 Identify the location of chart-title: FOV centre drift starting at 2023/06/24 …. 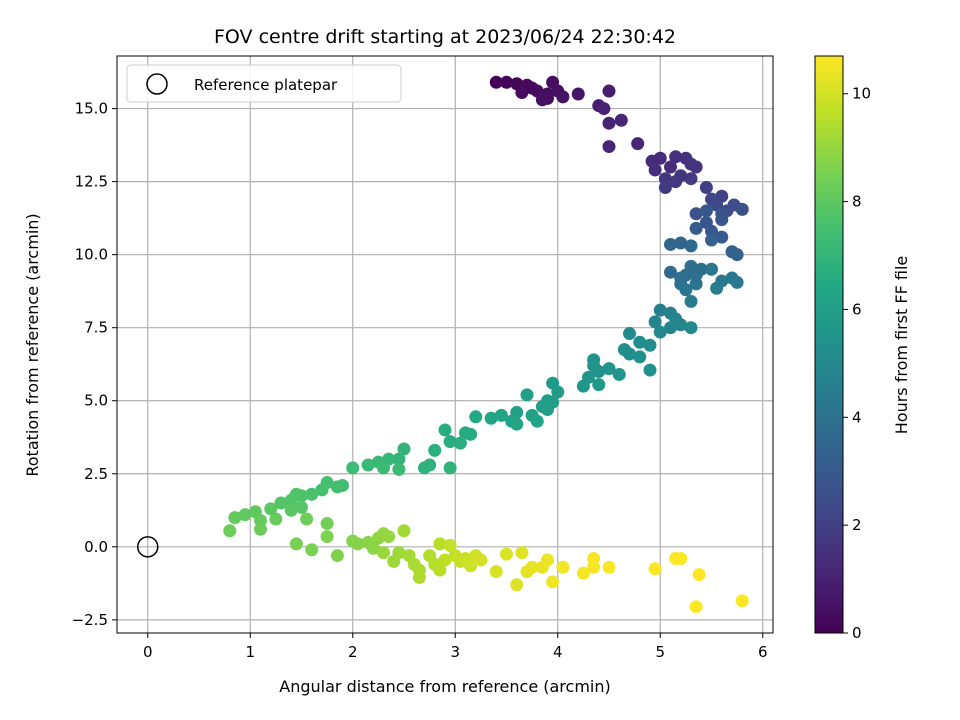
(445, 37).